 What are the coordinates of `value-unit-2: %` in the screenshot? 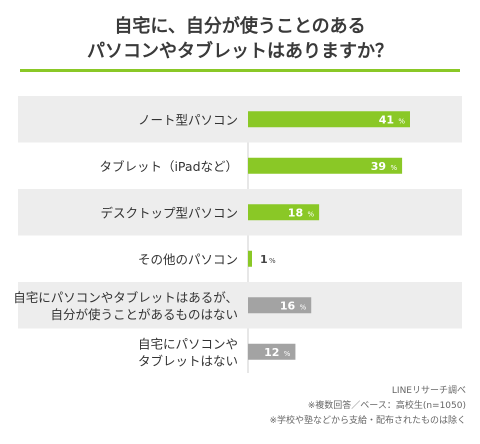 It's located at (393, 168).